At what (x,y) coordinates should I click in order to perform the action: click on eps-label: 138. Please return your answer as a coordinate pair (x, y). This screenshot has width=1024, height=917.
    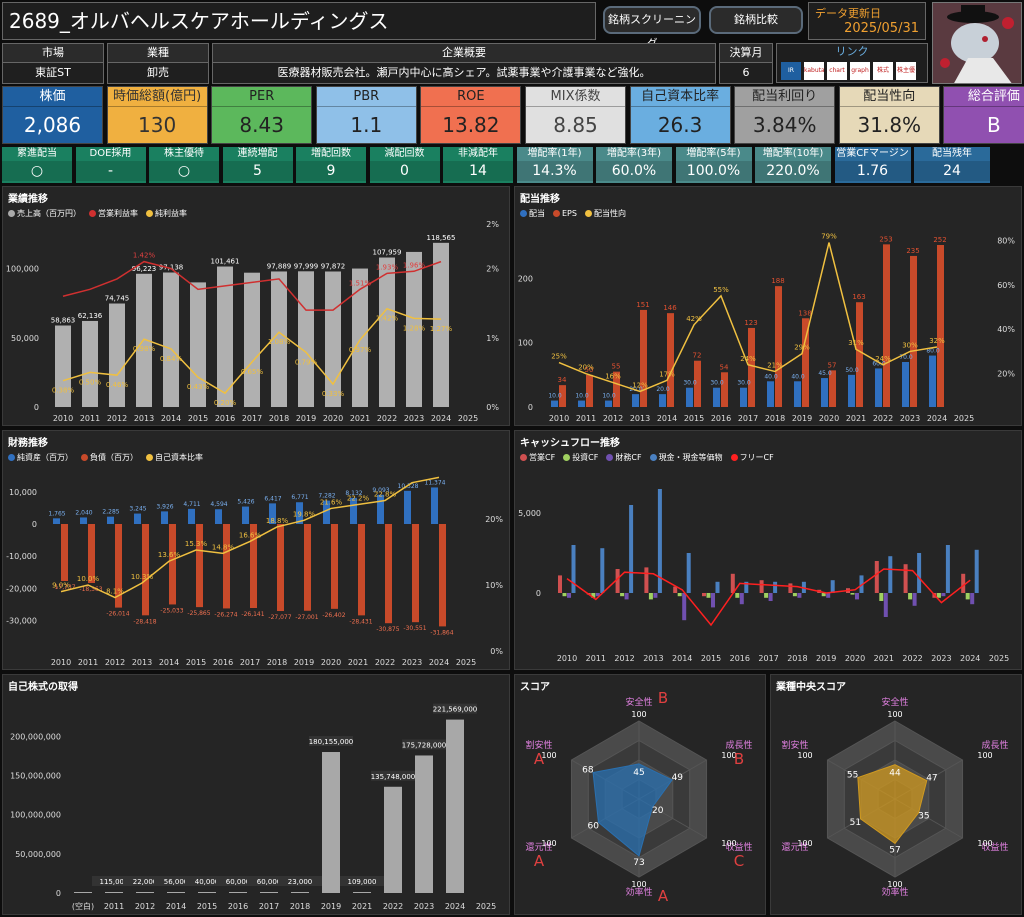
    Looking at the image, I should click on (804, 313).